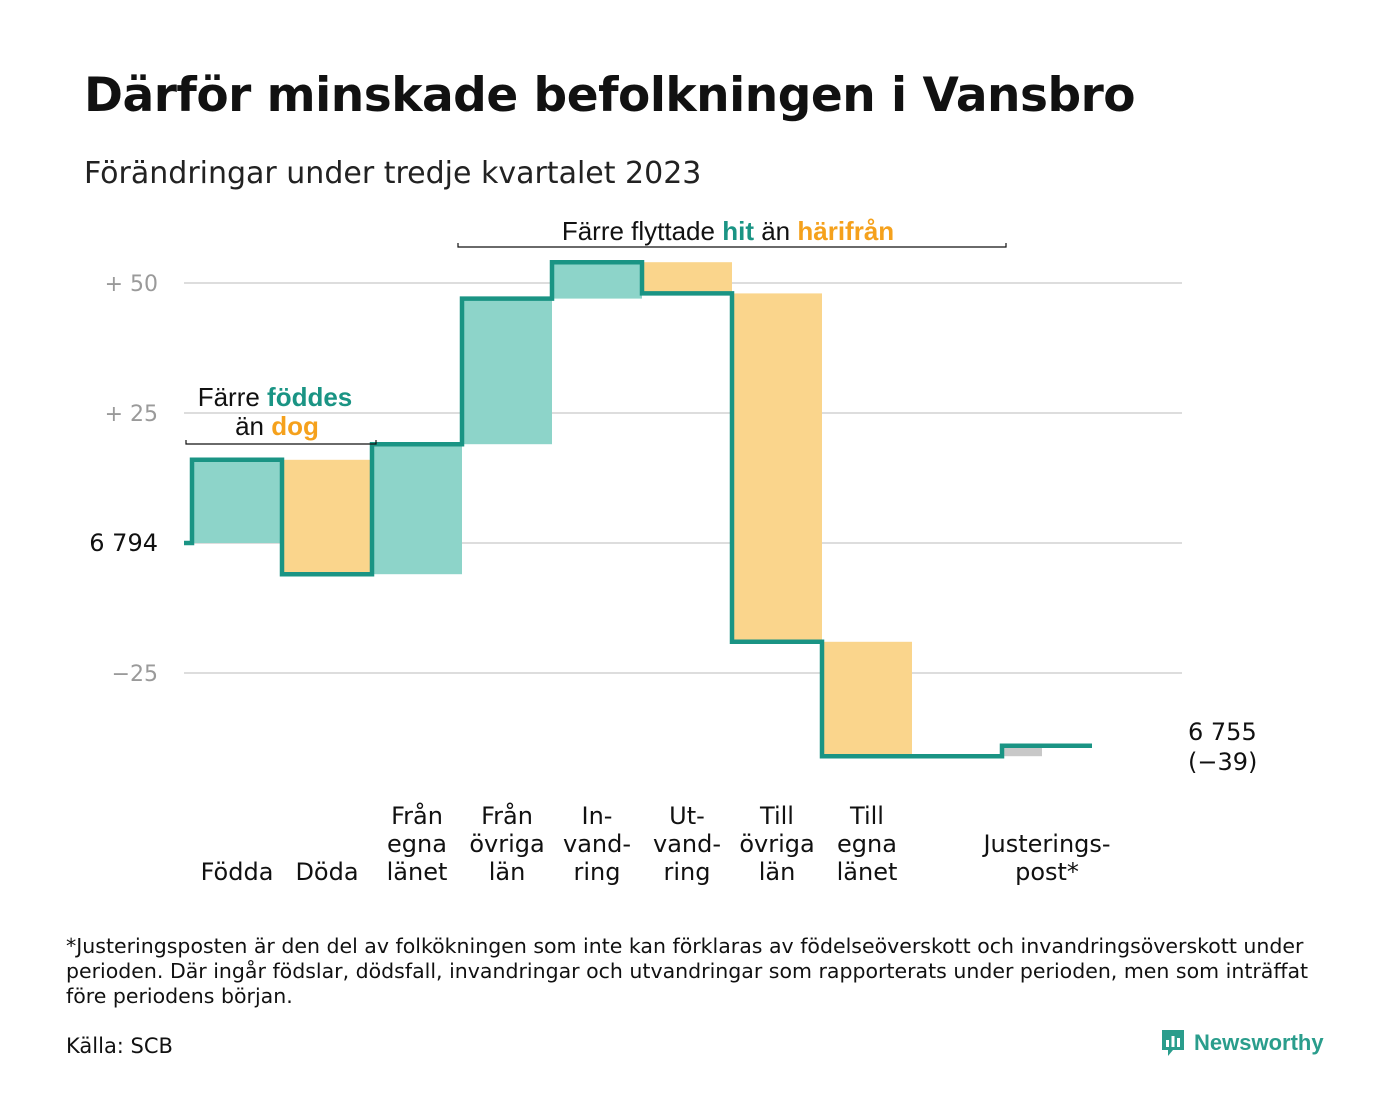 This screenshot has width=1400, height=1120. I want to click on x-category-label: Justerings-, so click(1045, 844).